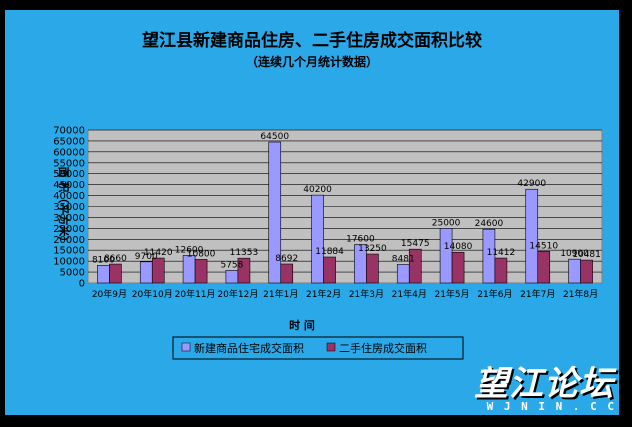  Describe the element at coordinates (544, 384) in the screenshot. I see `watermark-logo-text: 望江论坛` at that location.